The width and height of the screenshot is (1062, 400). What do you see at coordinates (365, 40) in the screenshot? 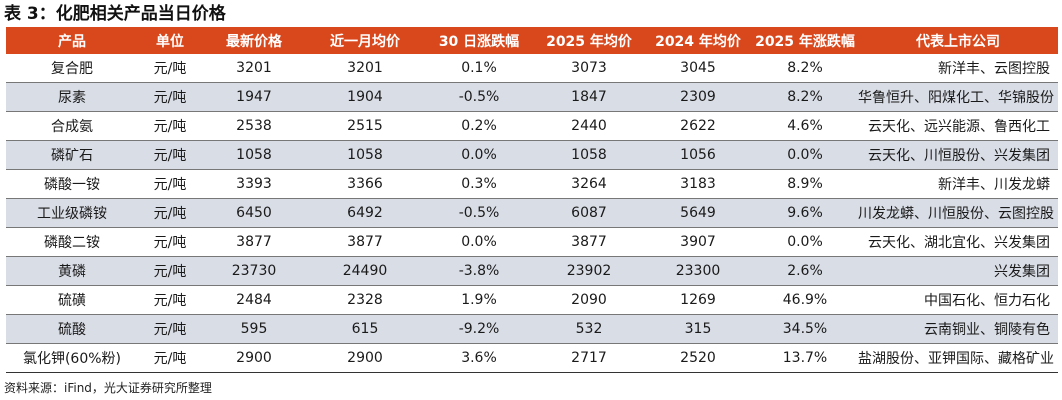
I see `col-header-month-avg: 近一月均价` at bounding box center [365, 40].